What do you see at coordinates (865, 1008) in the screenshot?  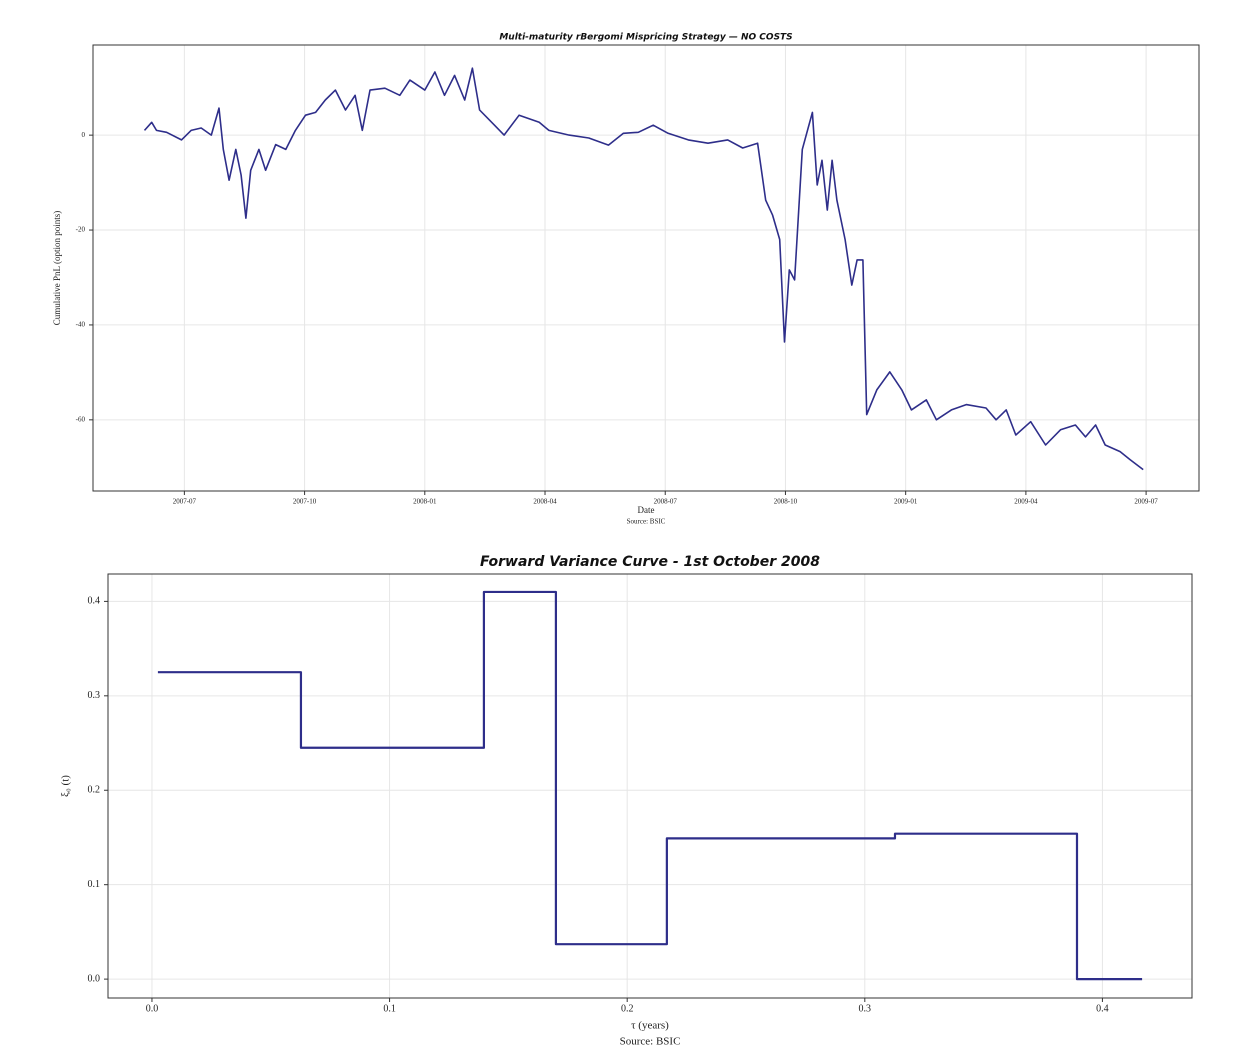 I see `x-tick-label: 0.3` at bounding box center [865, 1008].